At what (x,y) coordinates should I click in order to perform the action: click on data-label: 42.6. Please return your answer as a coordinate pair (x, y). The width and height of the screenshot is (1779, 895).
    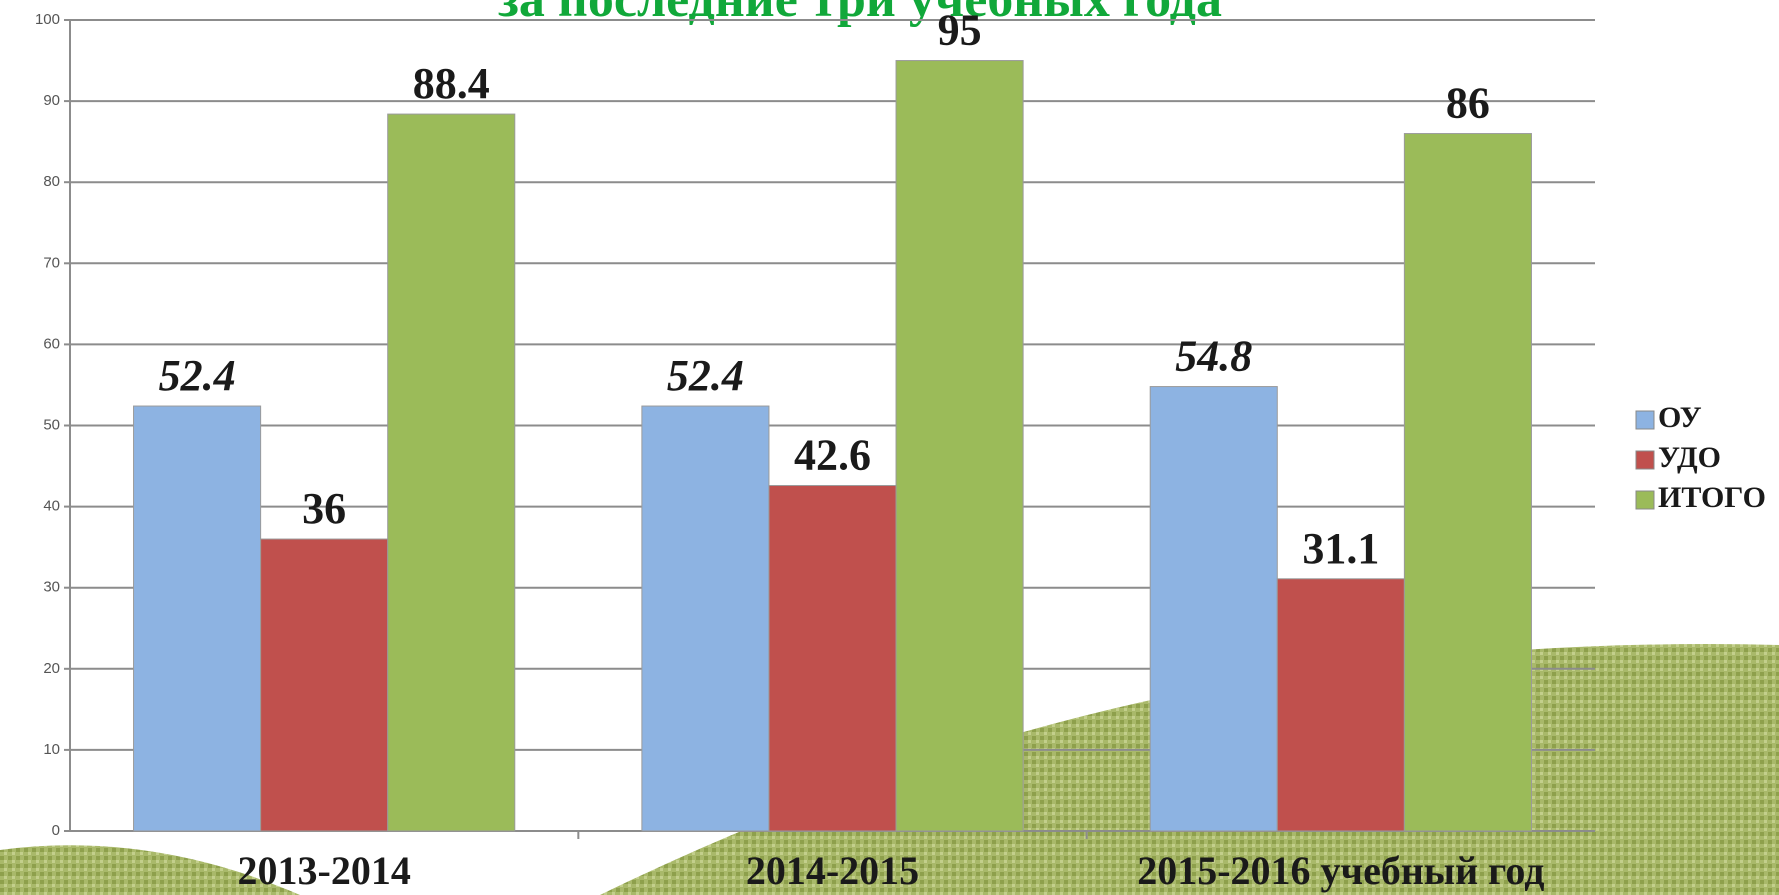
    Looking at the image, I should click on (832, 455).